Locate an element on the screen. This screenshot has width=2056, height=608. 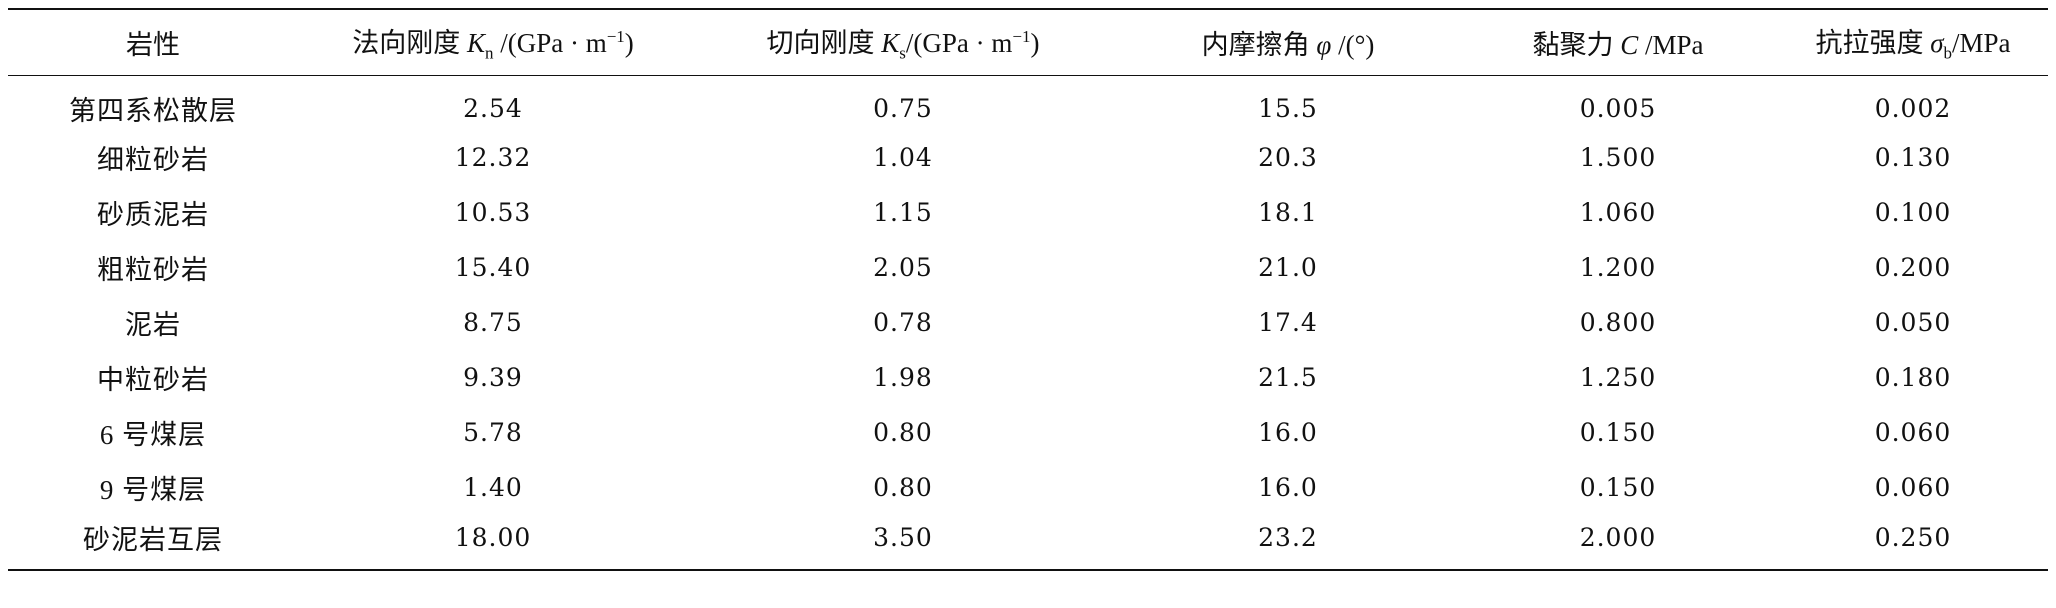
value-cell: 0.200 is located at coordinates (1913, 267).